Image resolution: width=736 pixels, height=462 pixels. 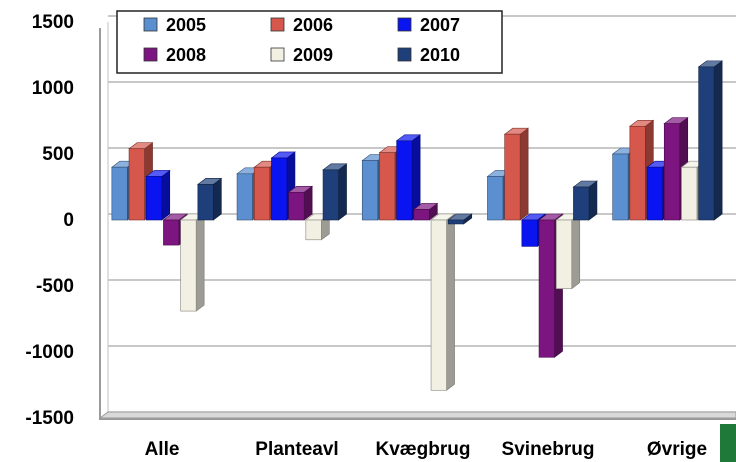 What do you see at coordinates (548, 449) in the screenshot?
I see `x-category-label: Svinebrug` at bounding box center [548, 449].